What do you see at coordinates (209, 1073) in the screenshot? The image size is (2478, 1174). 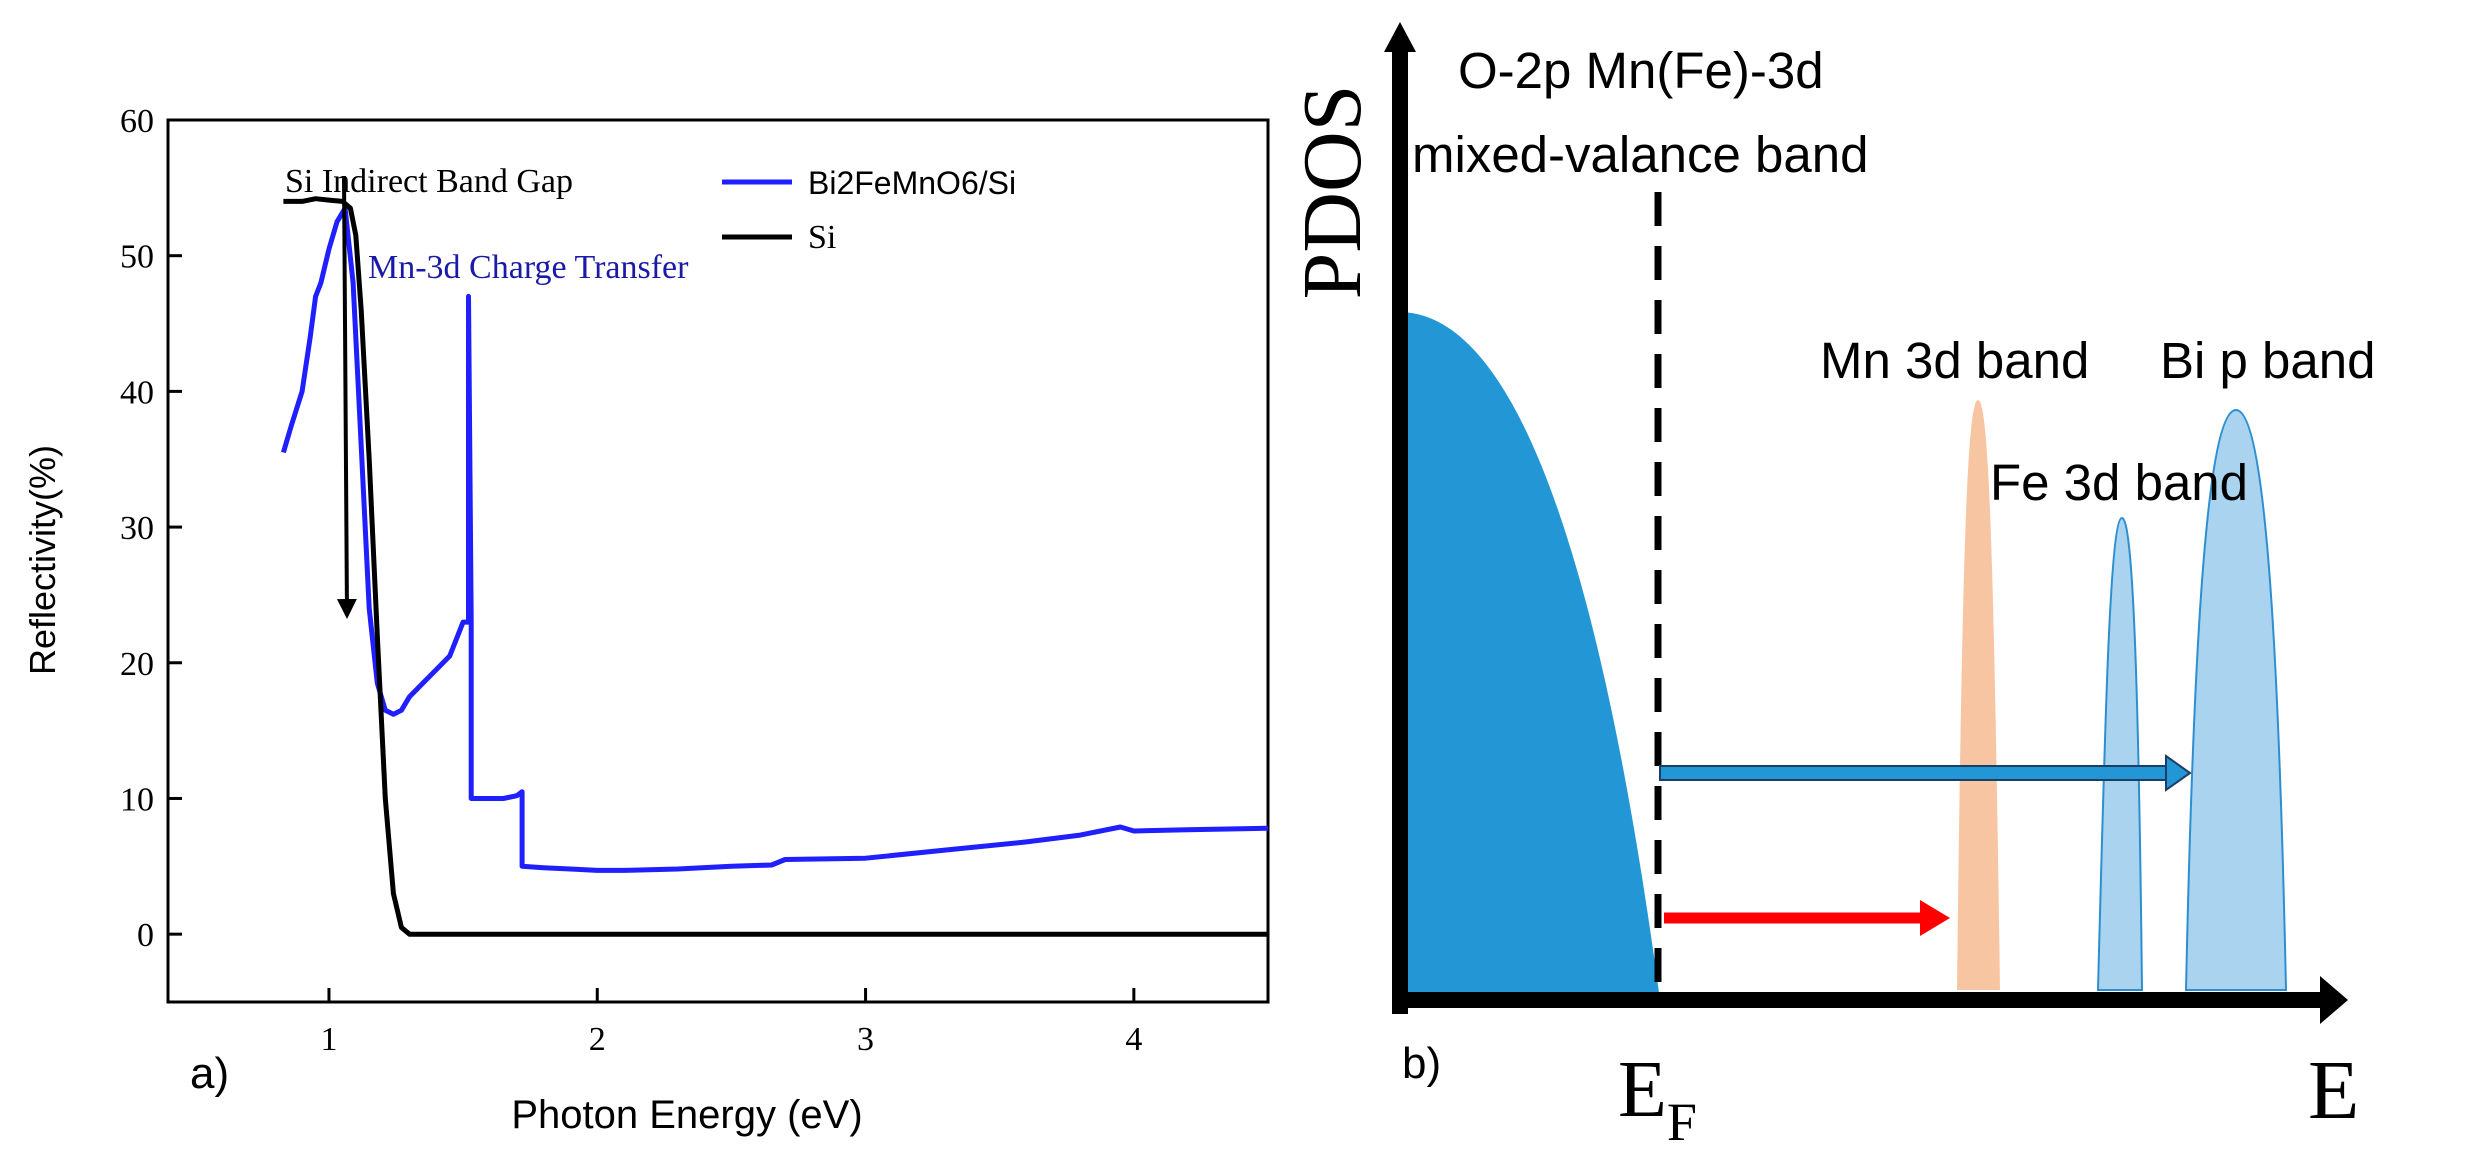 I see `panel-a-label: a)` at bounding box center [209, 1073].